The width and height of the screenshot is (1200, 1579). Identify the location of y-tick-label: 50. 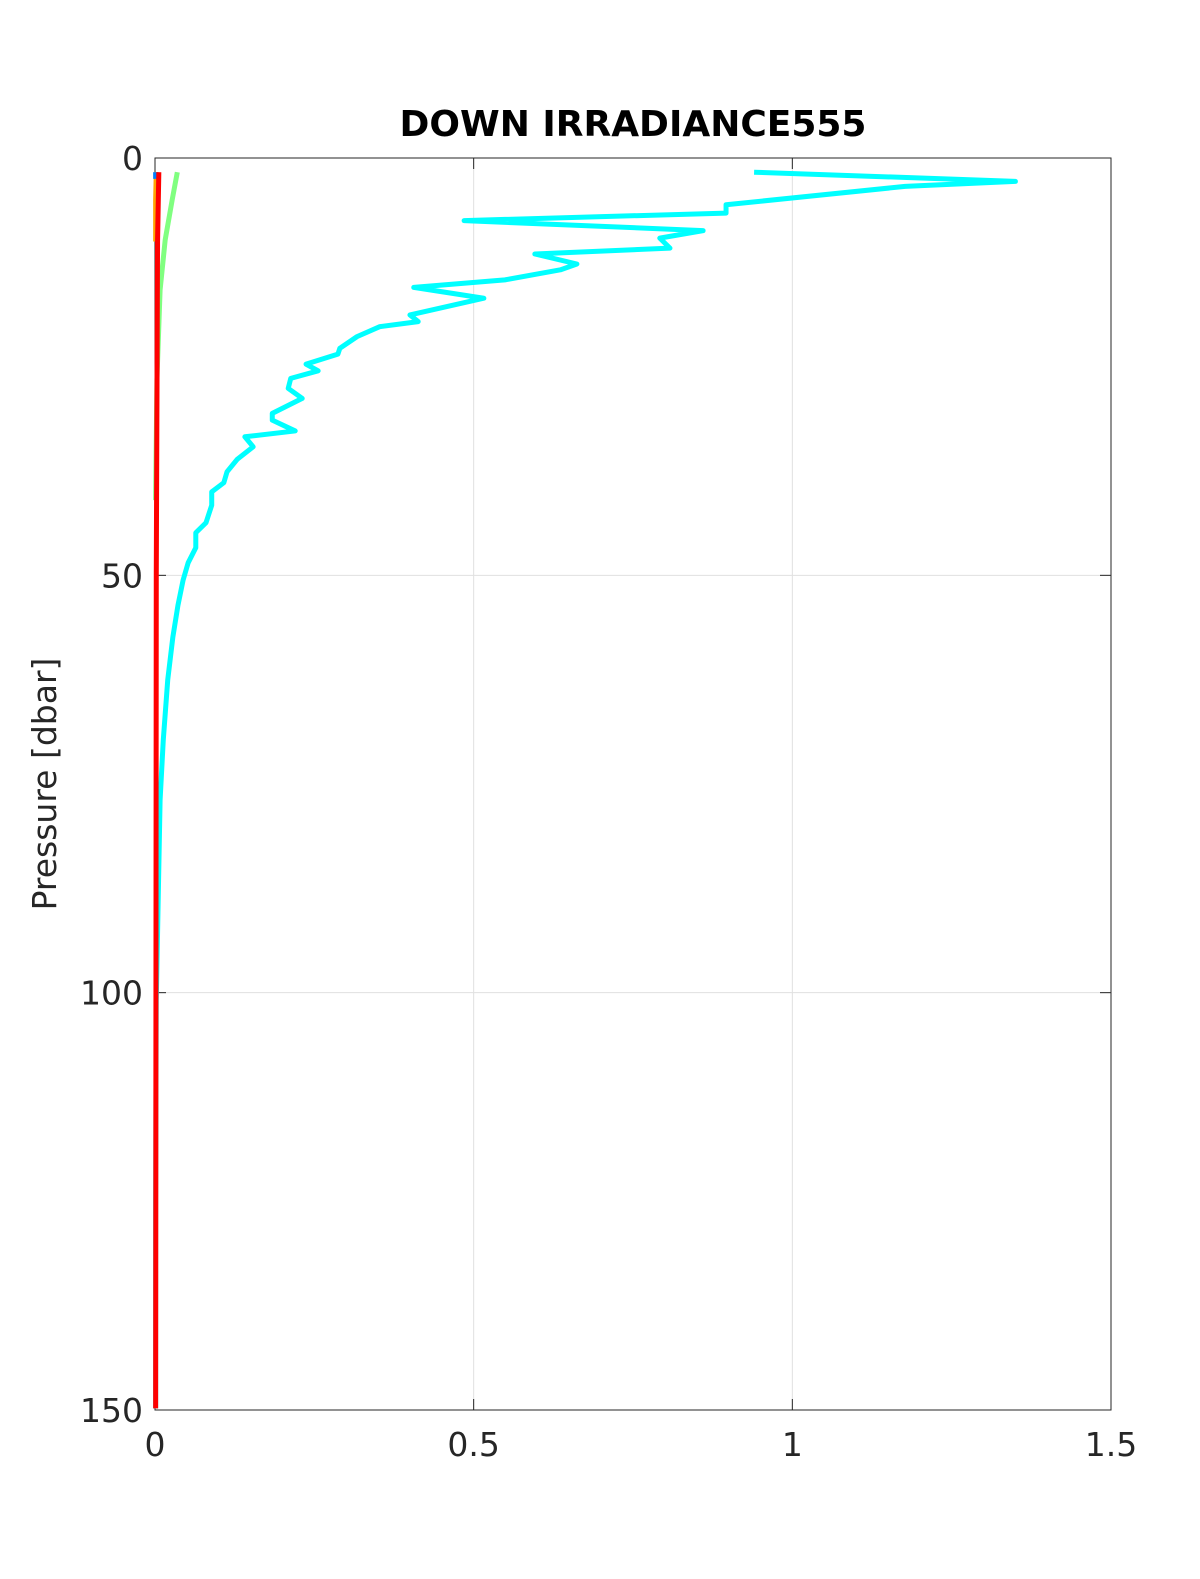
(122, 575).